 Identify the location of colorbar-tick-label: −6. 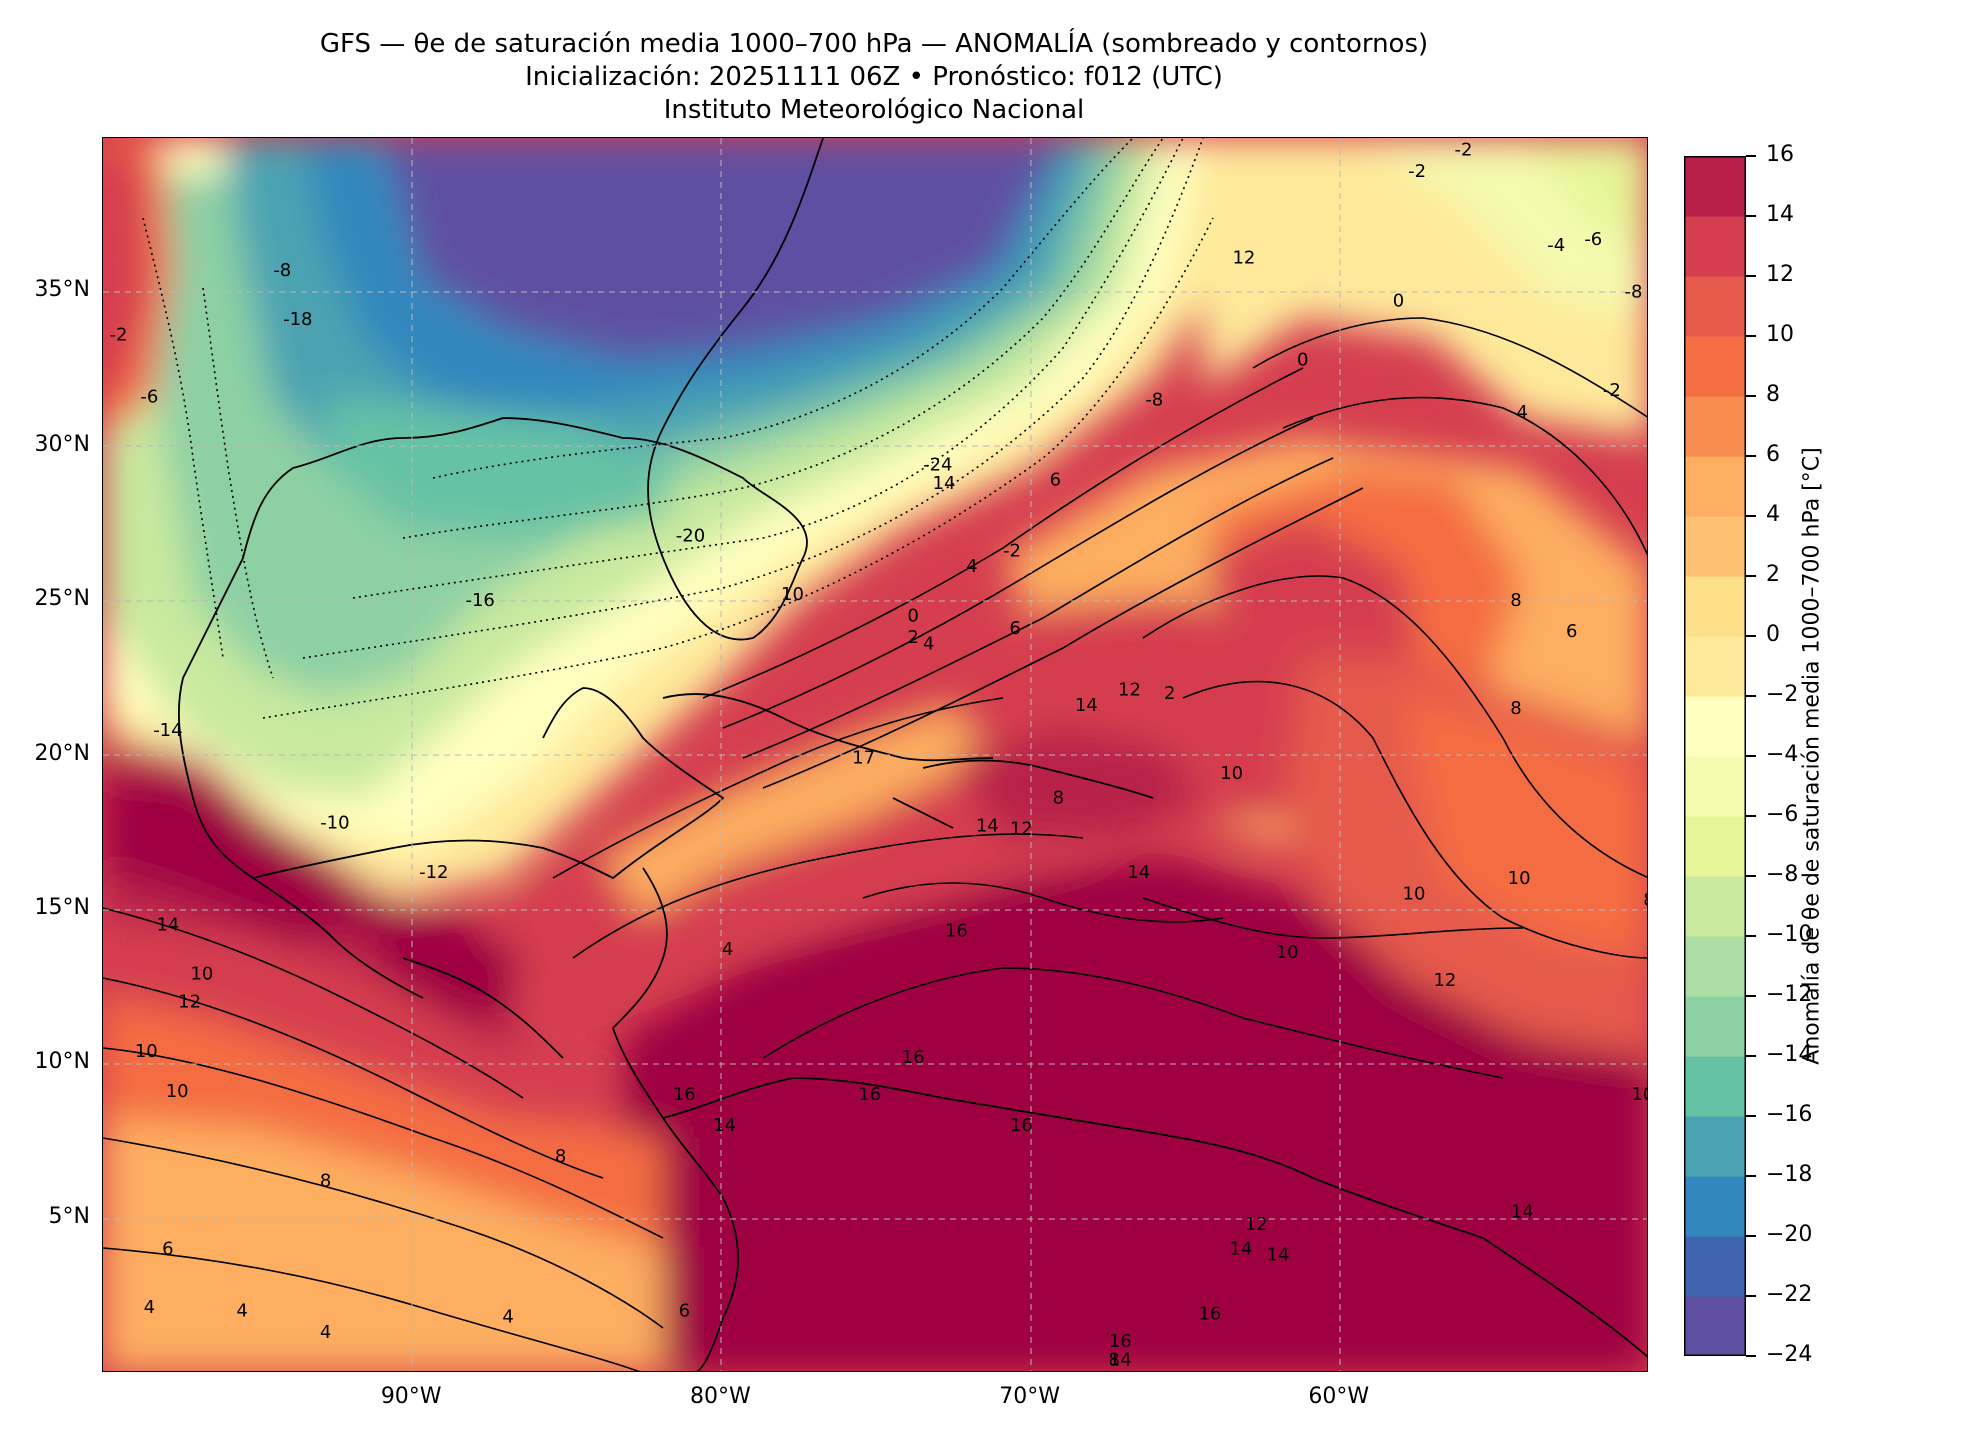
(1782, 814).